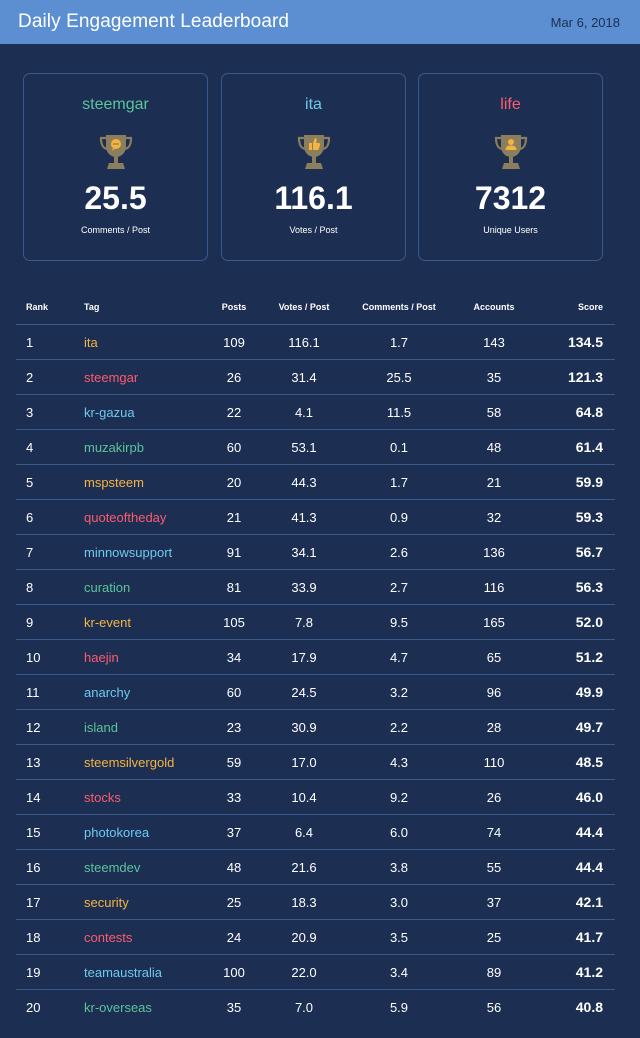 This screenshot has width=640, height=1038. I want to click on comments-per-post-cell: 9.2, so click(399, 797).